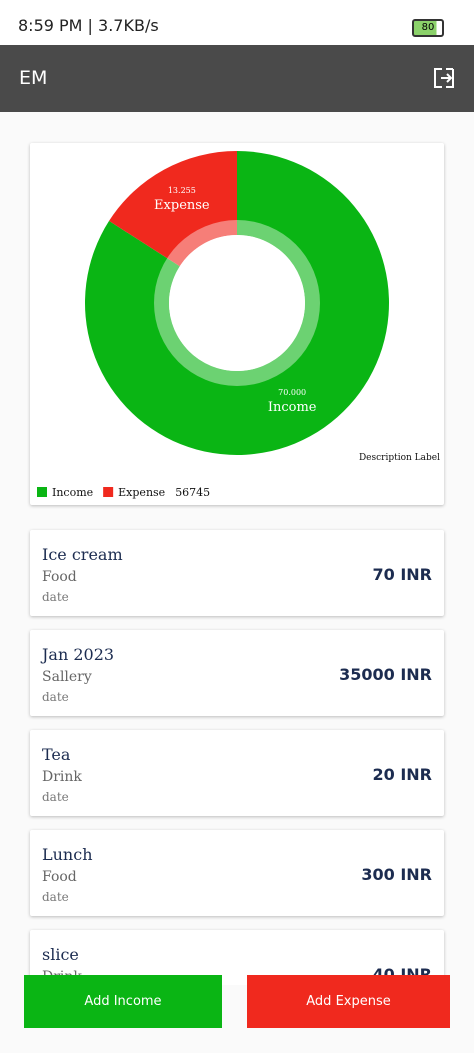 The height and width of the screenshot is (1053, 474). Describe the element at coordinates (237, 22) in the screenshot. I see `status-bar: 8:59 PM | 3.7KB/s 80` at that location.